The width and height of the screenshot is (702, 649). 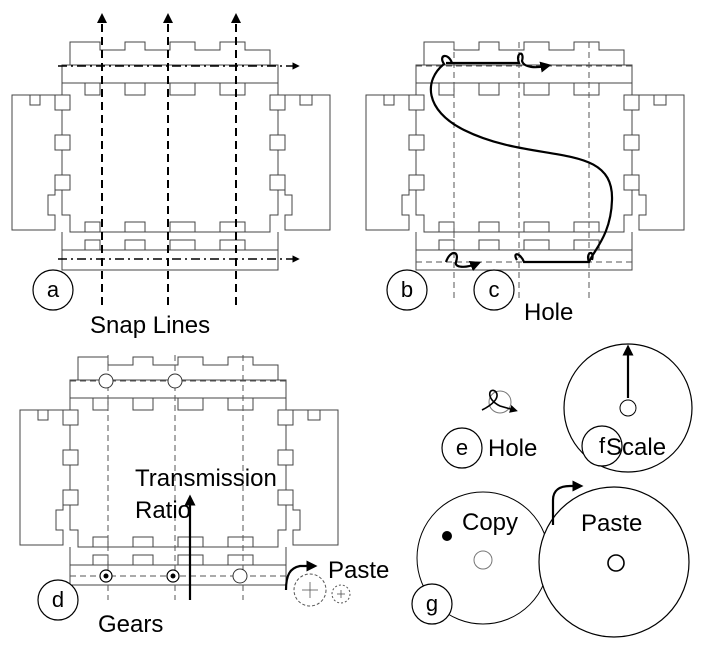 I want to click on panel-g-marker-label: g, so click(x=432, y=603).